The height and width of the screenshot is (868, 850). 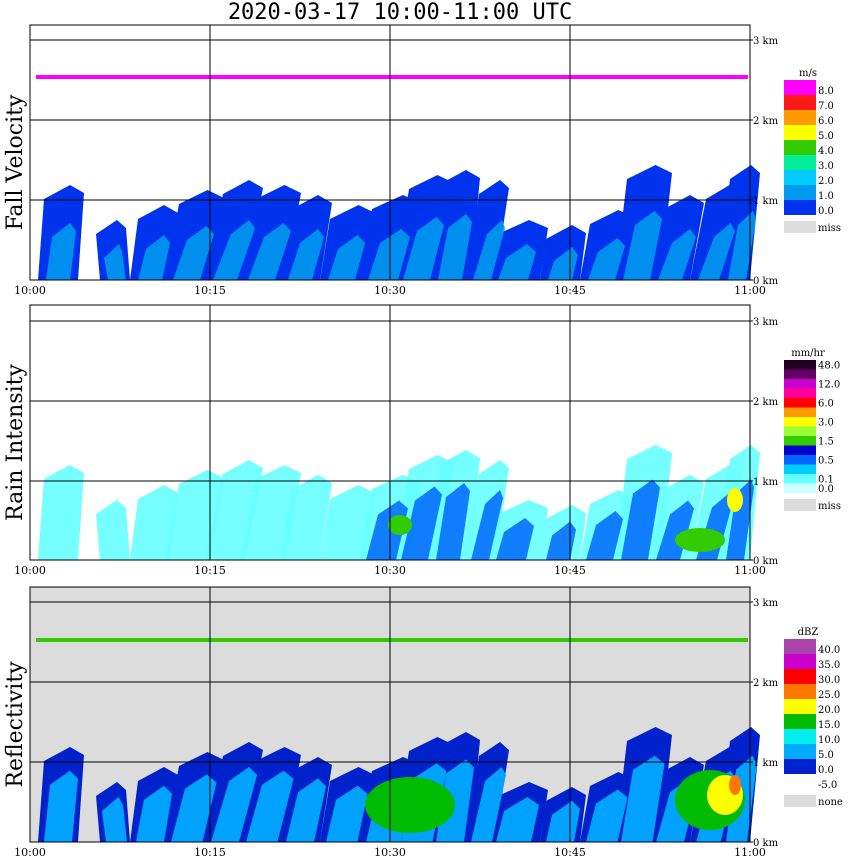 What do you see at coordinates (826, 196) in the screenshot?
I see `legend-label: 1.0` at bounding box center [826, 196].